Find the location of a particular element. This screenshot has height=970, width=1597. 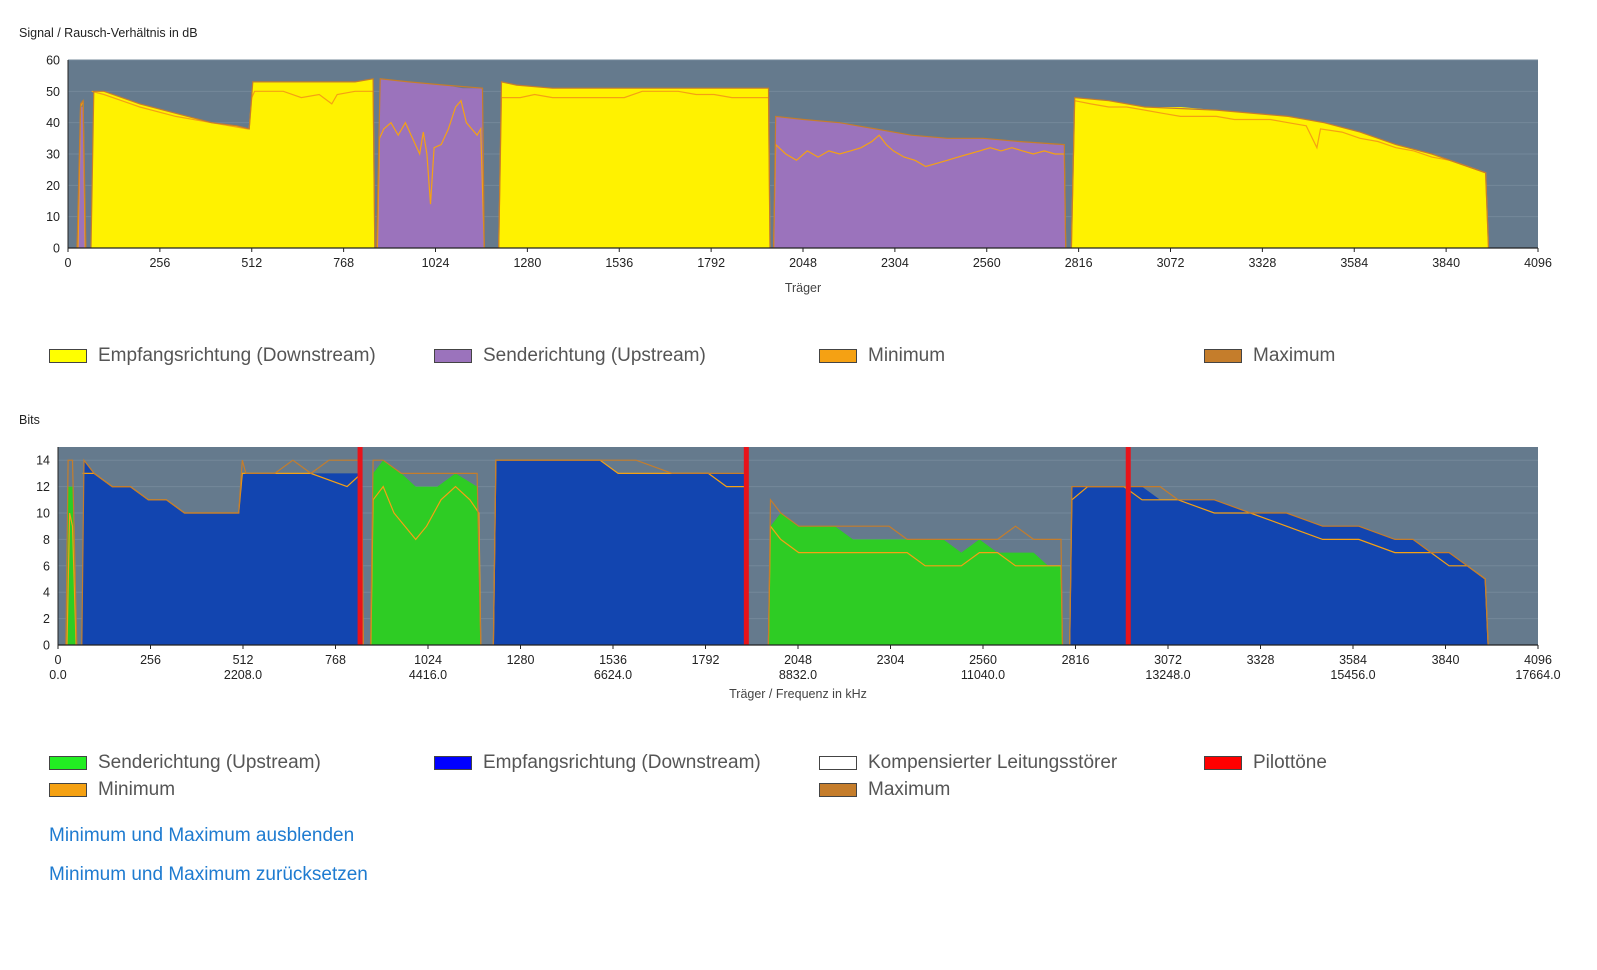

x-tick-label: 1024 is located at coordinates (428, 660).